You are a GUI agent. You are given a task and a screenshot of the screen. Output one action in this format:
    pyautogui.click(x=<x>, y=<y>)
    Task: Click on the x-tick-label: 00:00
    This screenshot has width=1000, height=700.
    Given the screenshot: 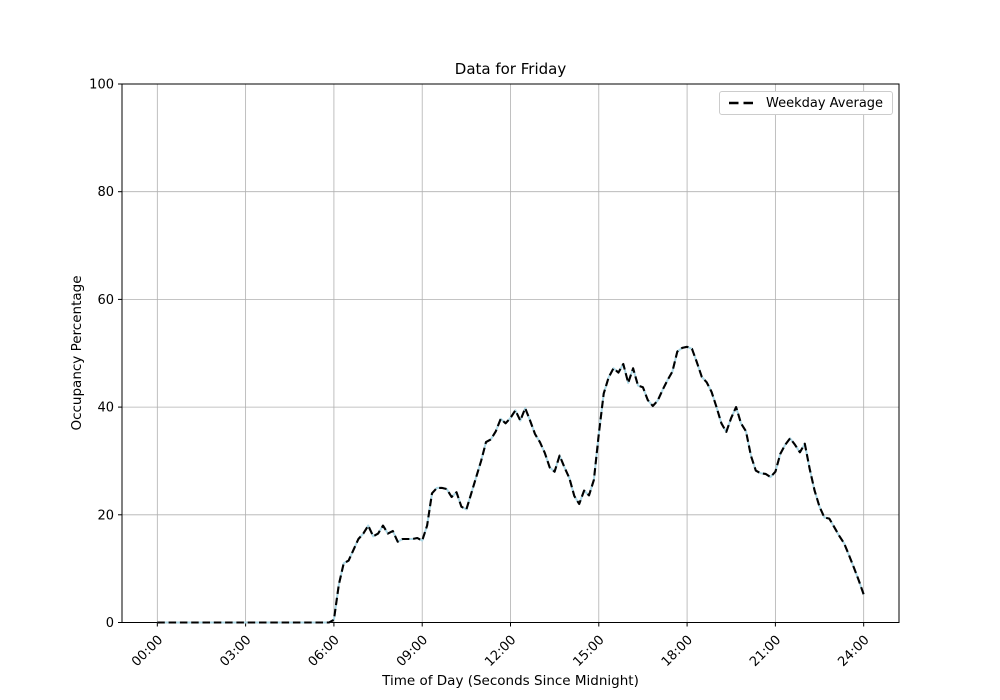 What is the action you would take?
    pyautogui.click(x=147, y=651)
    